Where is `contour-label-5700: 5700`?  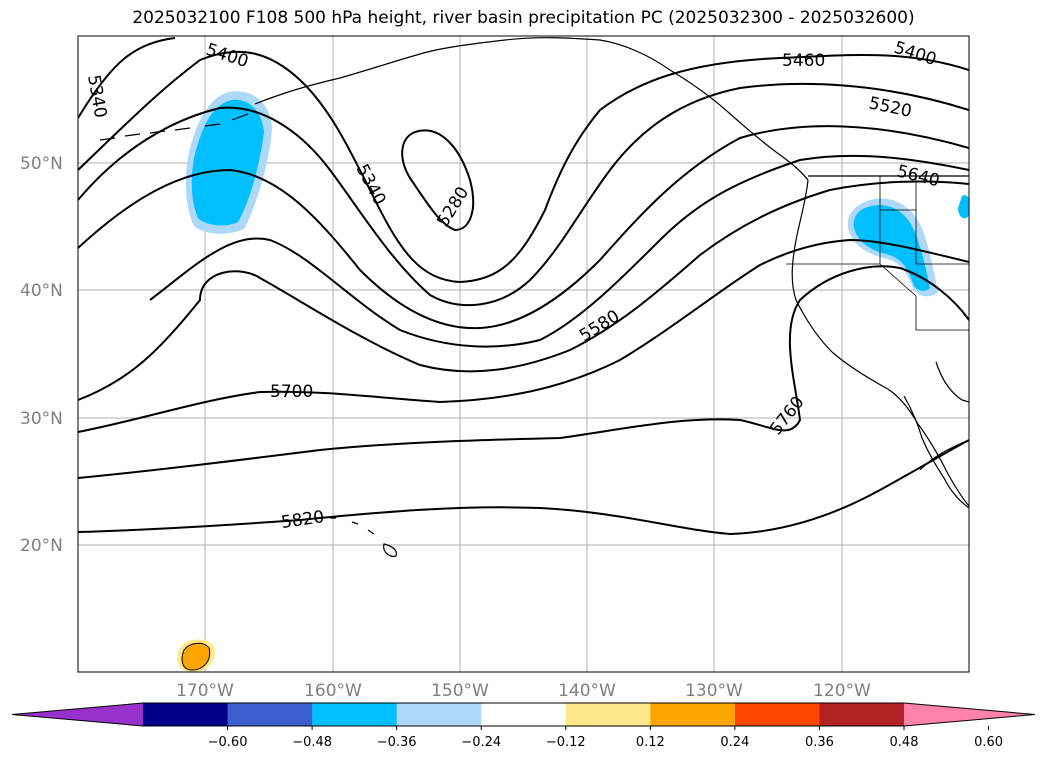 contour-label-5700: 5700 is located at coordinates (291, 392).